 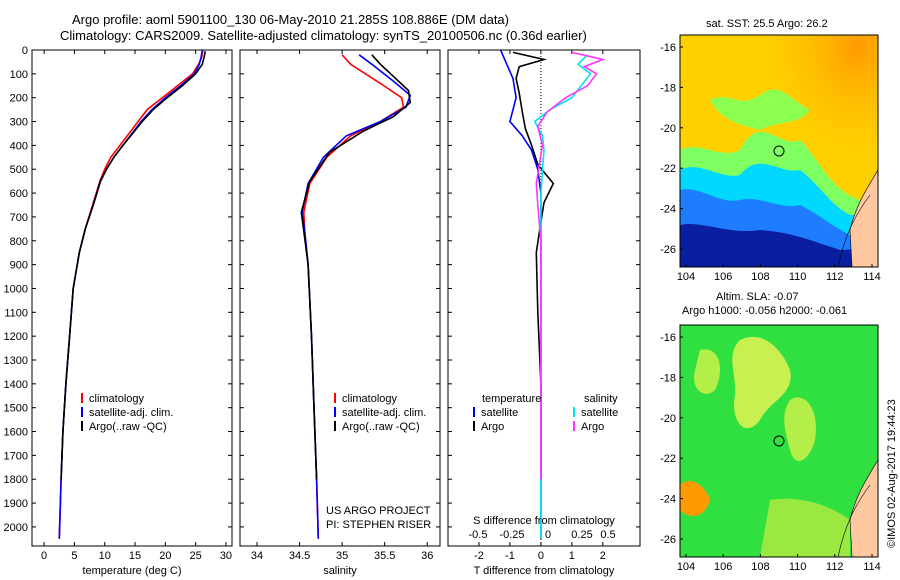 What do you see at coordinates (757, 297) in the screenshot?
I see `sla-map-title: Altim. SLA: -0.07` at bounding box center [757, 297].